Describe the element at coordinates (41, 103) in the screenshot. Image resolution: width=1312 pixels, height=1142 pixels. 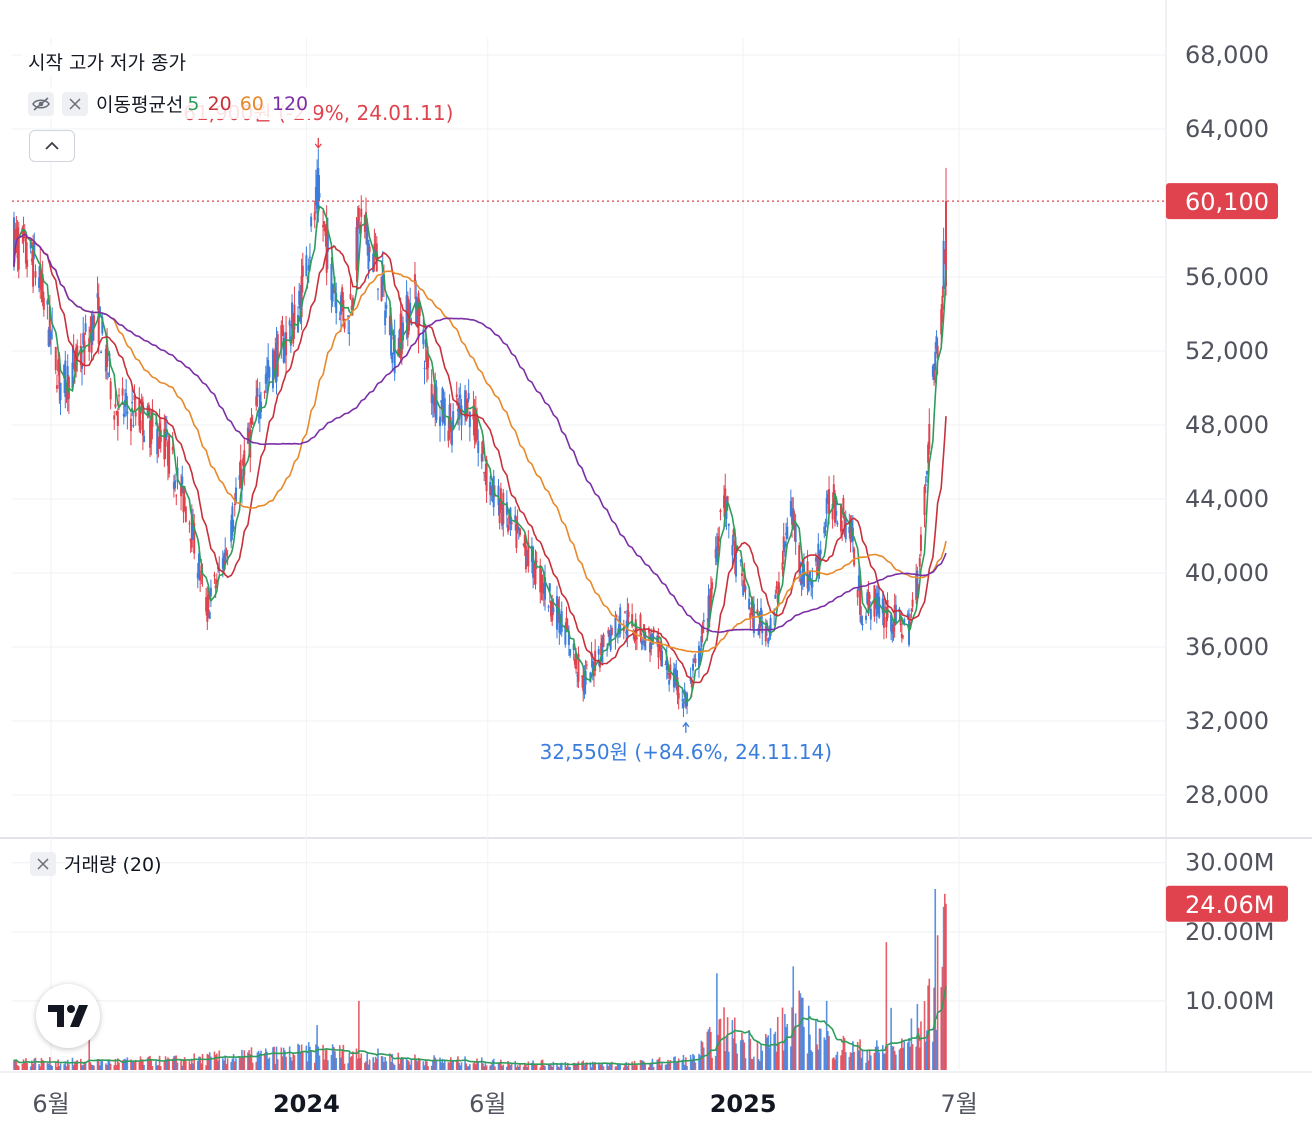
I see `eye-off-icon` at that location.